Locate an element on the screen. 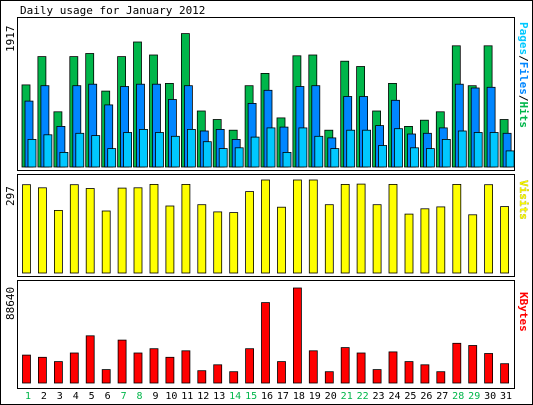  day-label: 6 is located at coordinates (108, 396).